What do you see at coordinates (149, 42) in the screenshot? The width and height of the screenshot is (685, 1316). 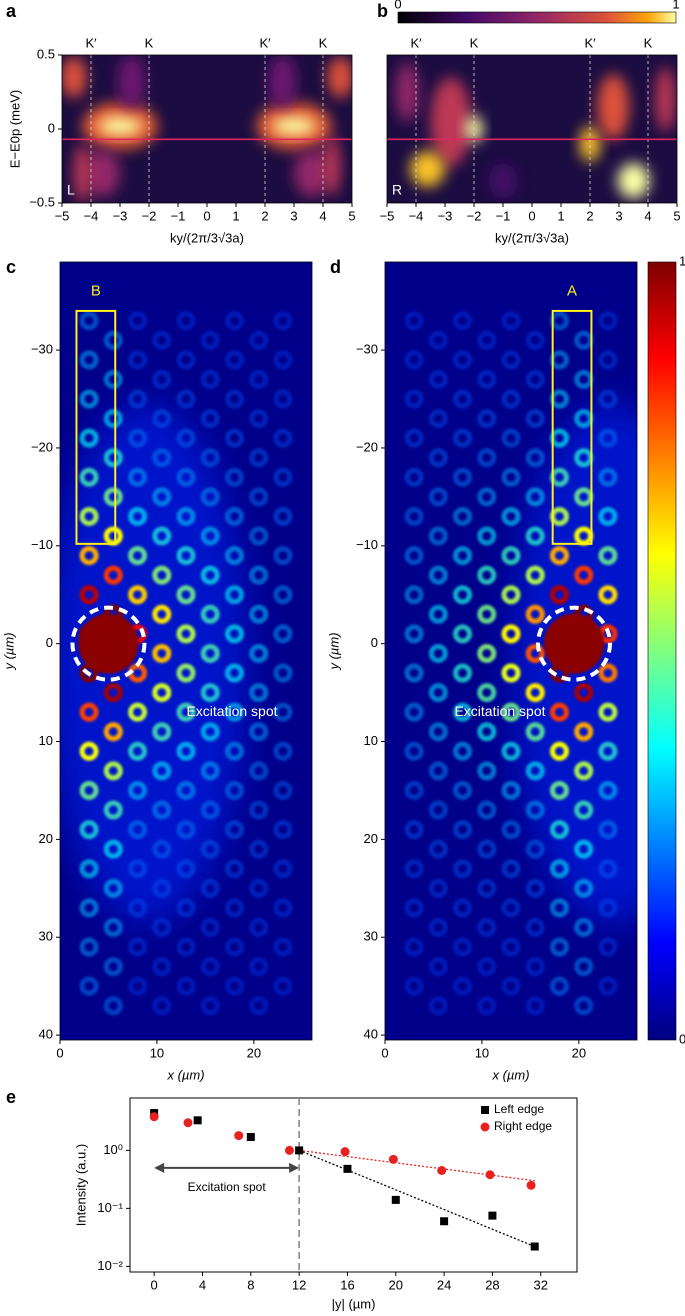 I see `valley-label: K` at bounding box center [149, 42].